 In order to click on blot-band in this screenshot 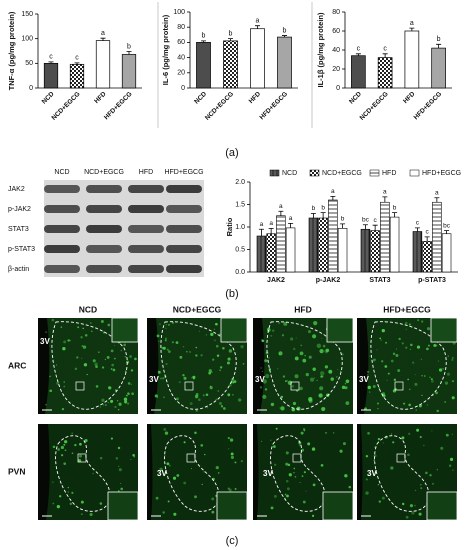, I will do `click(146, 249)`.